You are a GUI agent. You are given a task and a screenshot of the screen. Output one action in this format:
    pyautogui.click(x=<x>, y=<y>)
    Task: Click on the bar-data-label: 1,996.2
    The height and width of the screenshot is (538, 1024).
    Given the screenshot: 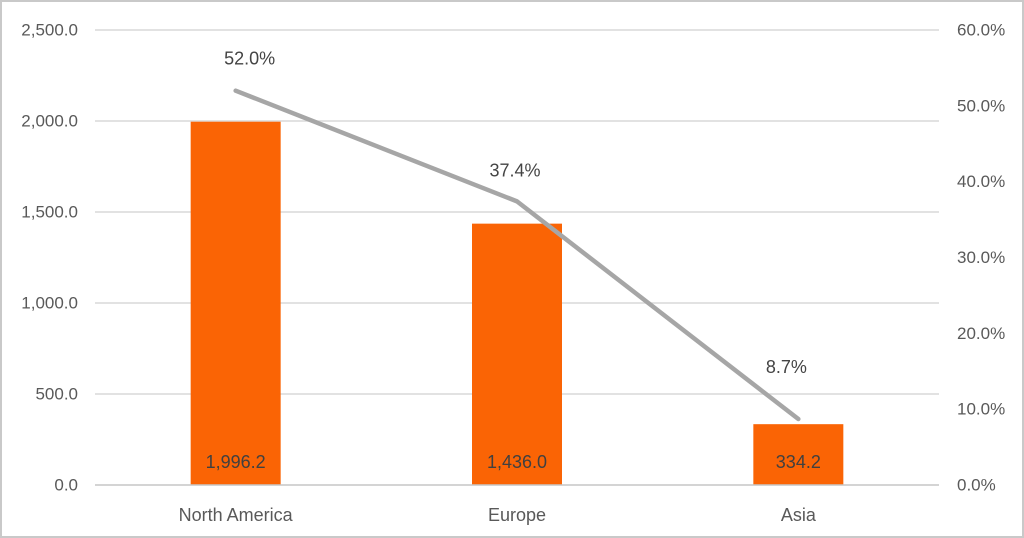 What is the action you would take?
    pyautogui.click(x=236, y=462)
    